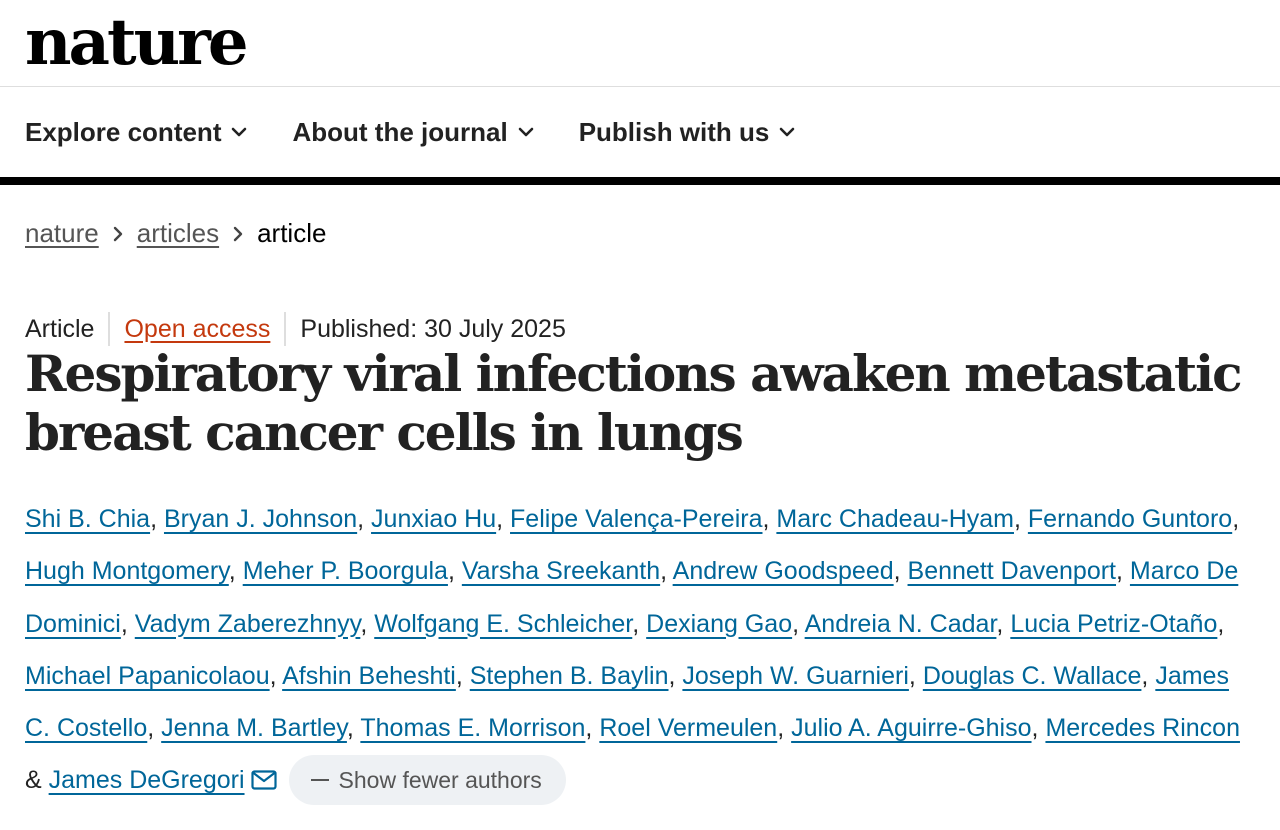  What do you see at coordinates (640, 181) in the screenshot?
I see `nav-divider` at bounding box center [640, 181].